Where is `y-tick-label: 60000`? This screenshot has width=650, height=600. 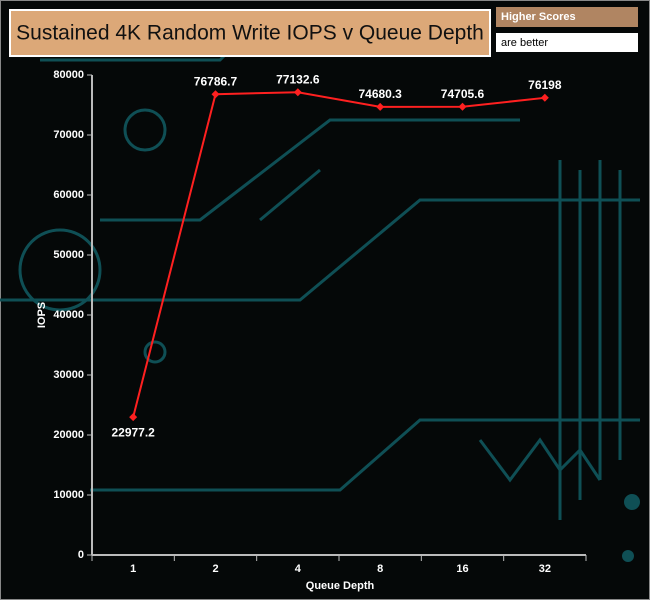
y-tick-label: 60000 is located at coordinates (68, 195).